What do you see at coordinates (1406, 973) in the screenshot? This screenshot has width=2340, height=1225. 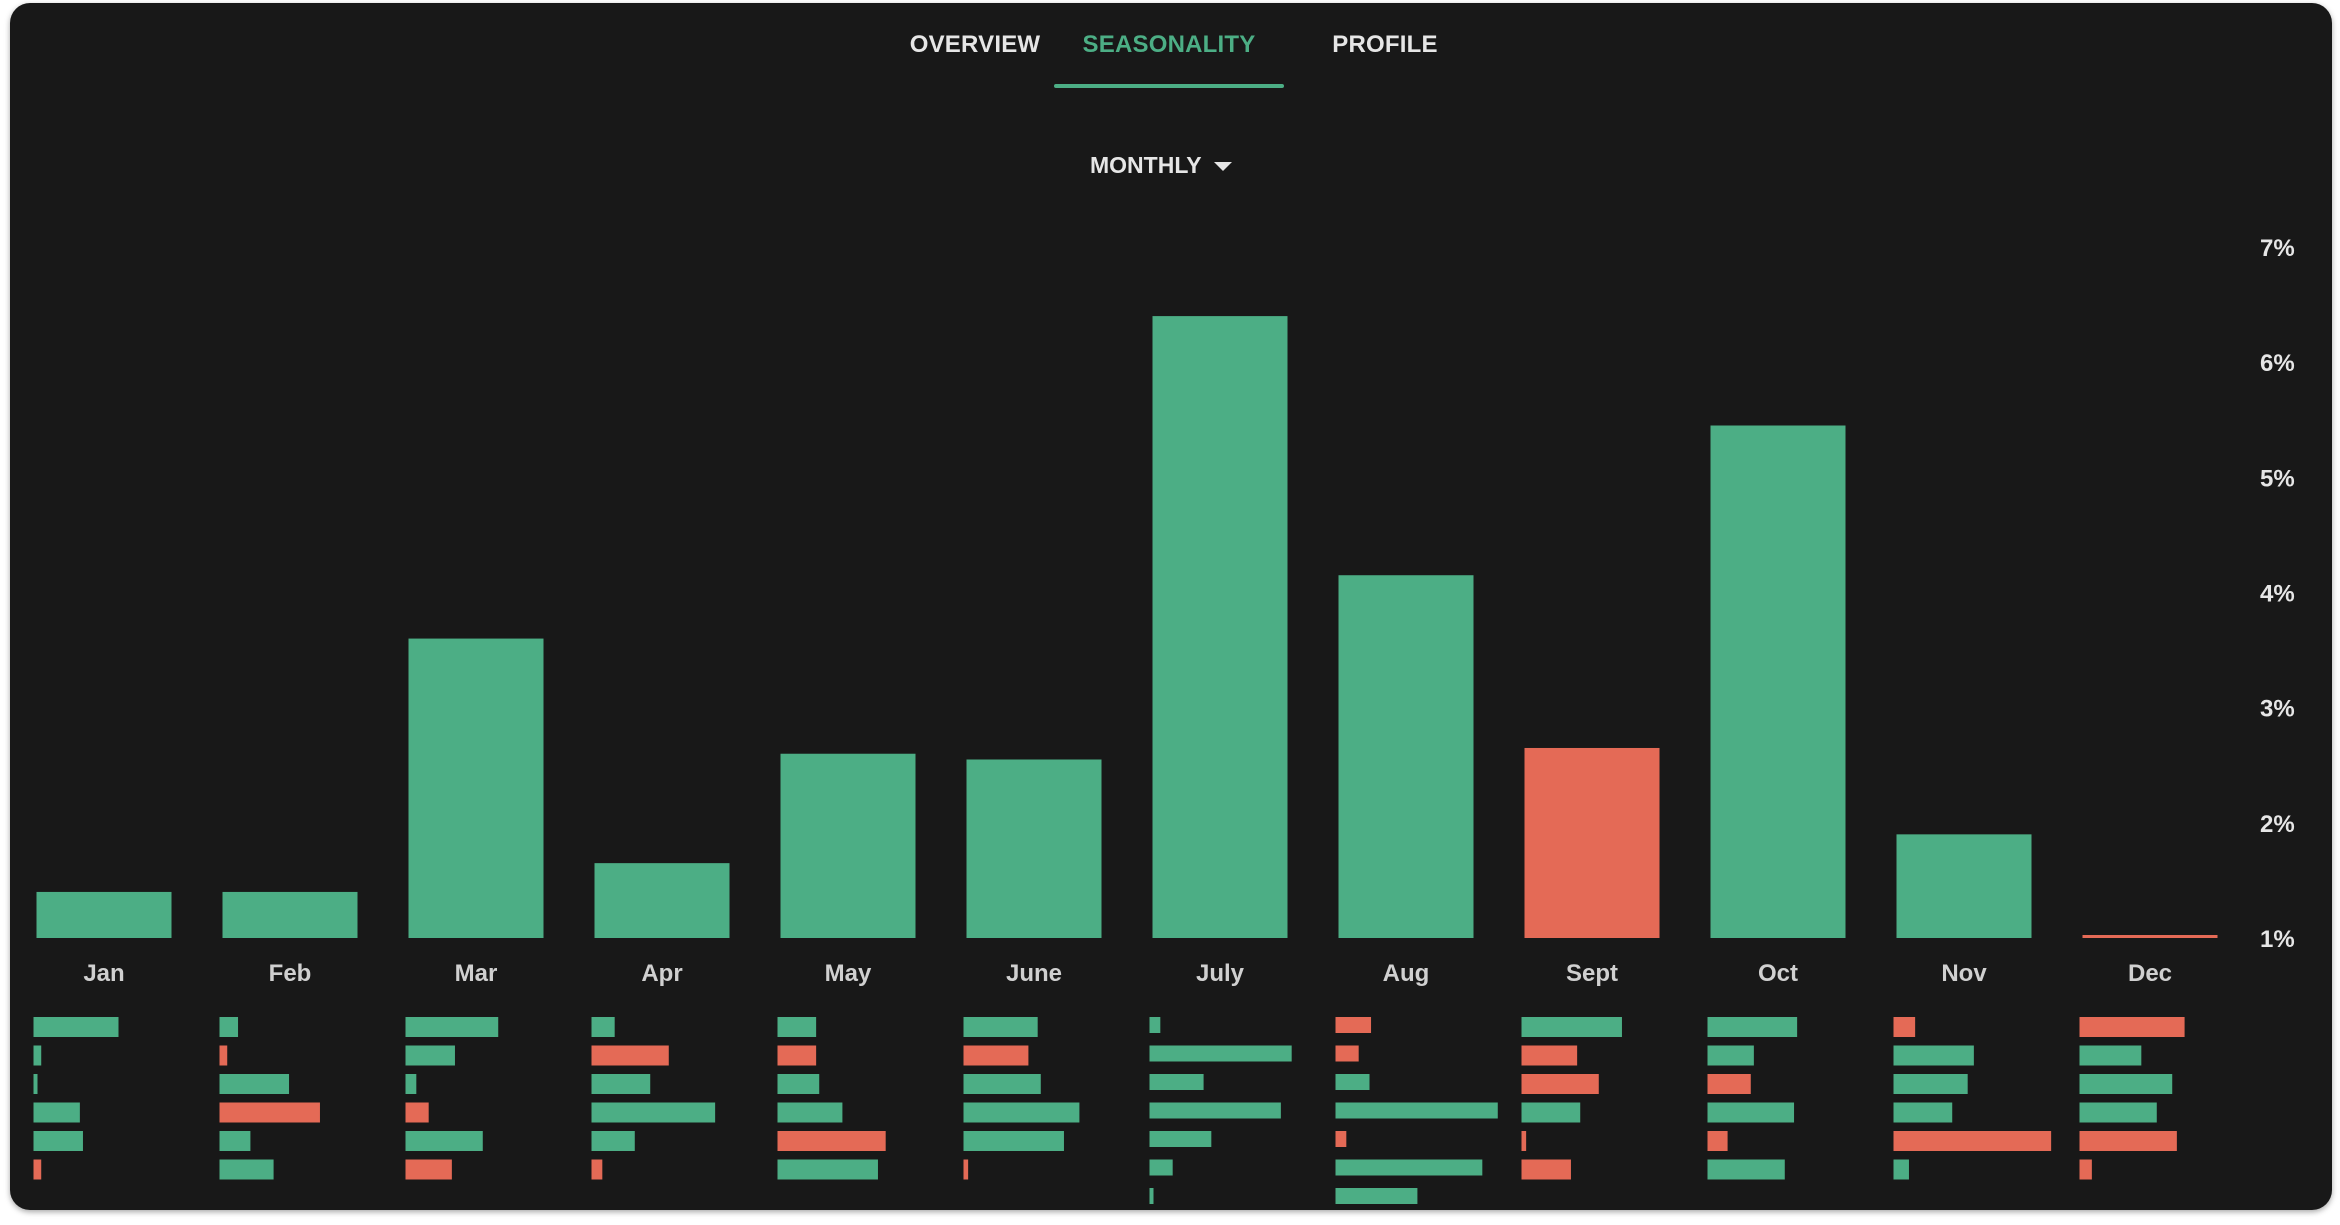 I see `x-tick-label: Aug` at bounding box center [1406, 973].